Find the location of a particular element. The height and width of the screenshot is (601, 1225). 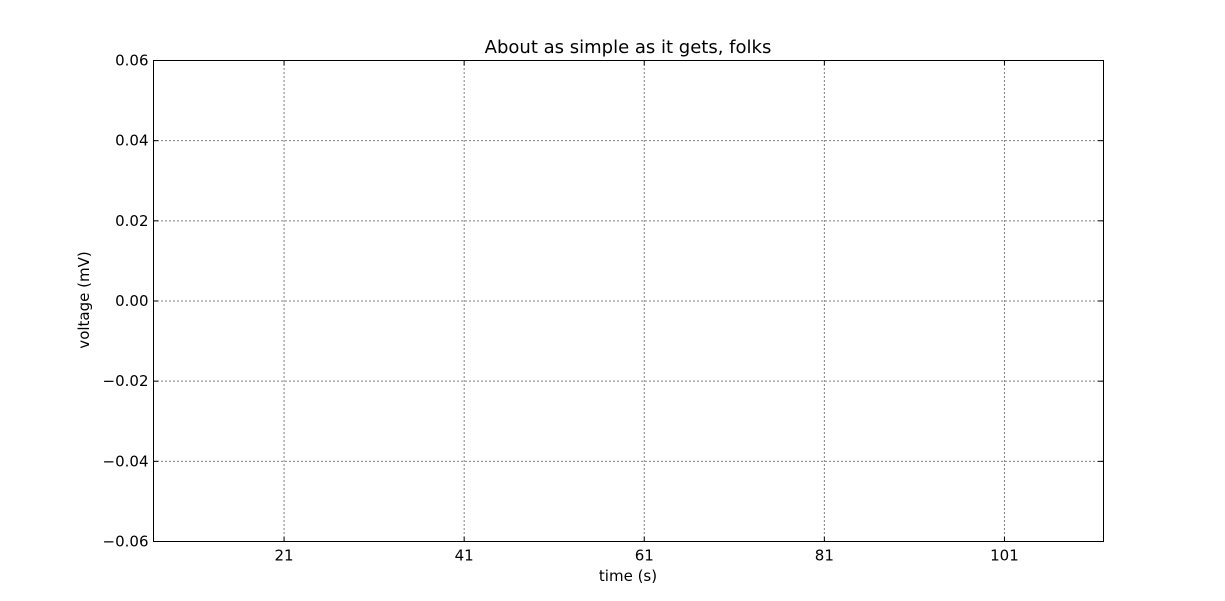

x-tick-label: 81 is located at coordinates (824, 556).